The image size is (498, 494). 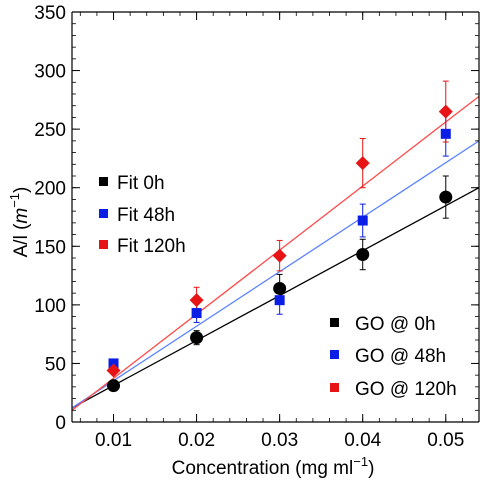 I want to click on legend-fit-48h-swatch, so click(x=103, y=213).